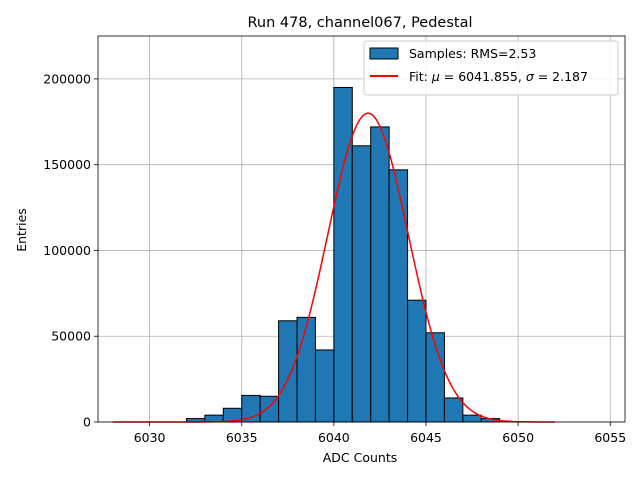 The width and height of the screenshot is (640, 480). What do you see at coordinates (334, 437) in the screenshot?
I see `x-tick-label: 6040` at bounding box center [334, 437].